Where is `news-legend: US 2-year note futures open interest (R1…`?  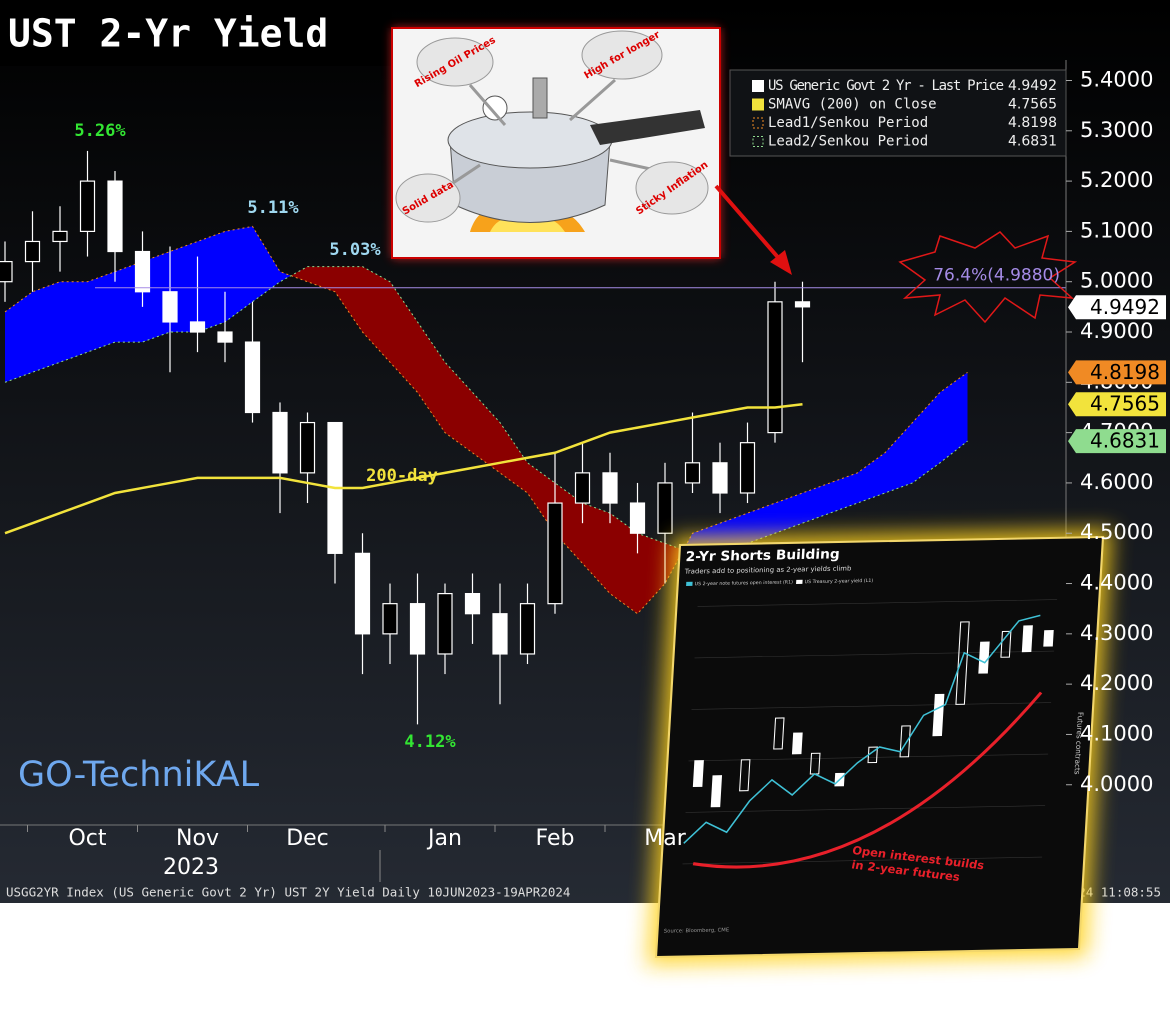
news-legend: US 2-year note futures open interest (R1… is located at coordinates (743, 583).